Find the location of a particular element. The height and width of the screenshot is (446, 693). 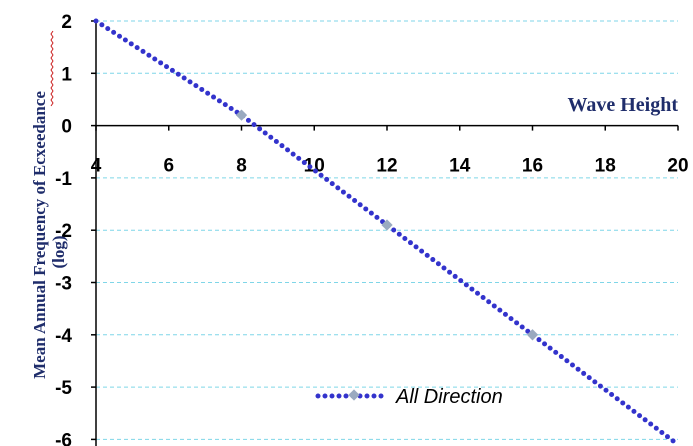

y-tick-label: -6 is located at coordinates (63, 438).